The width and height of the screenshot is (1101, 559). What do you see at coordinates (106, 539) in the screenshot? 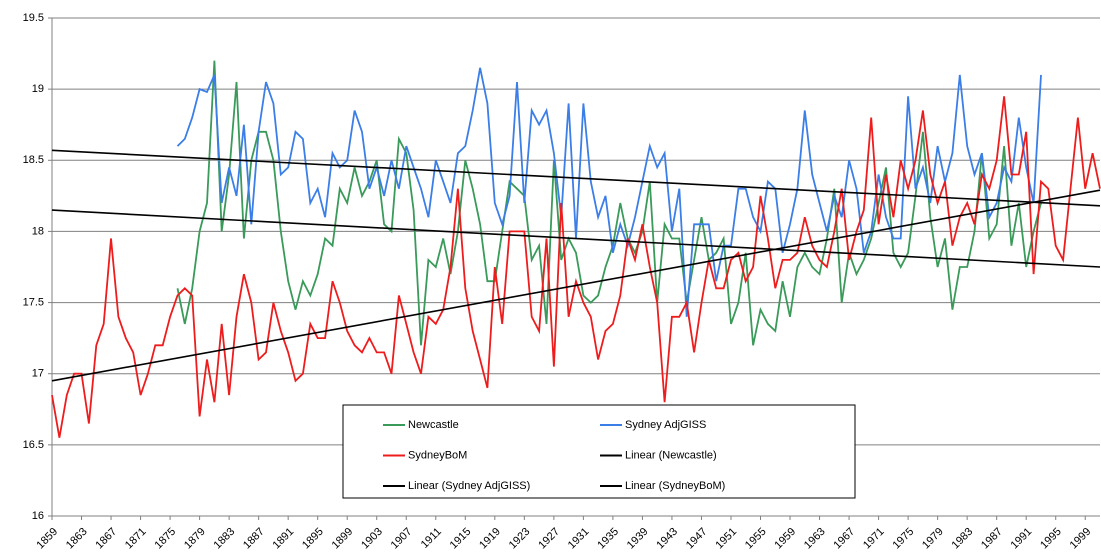
I see `x-tick-label: 1867` at bounding box center [106, 539].